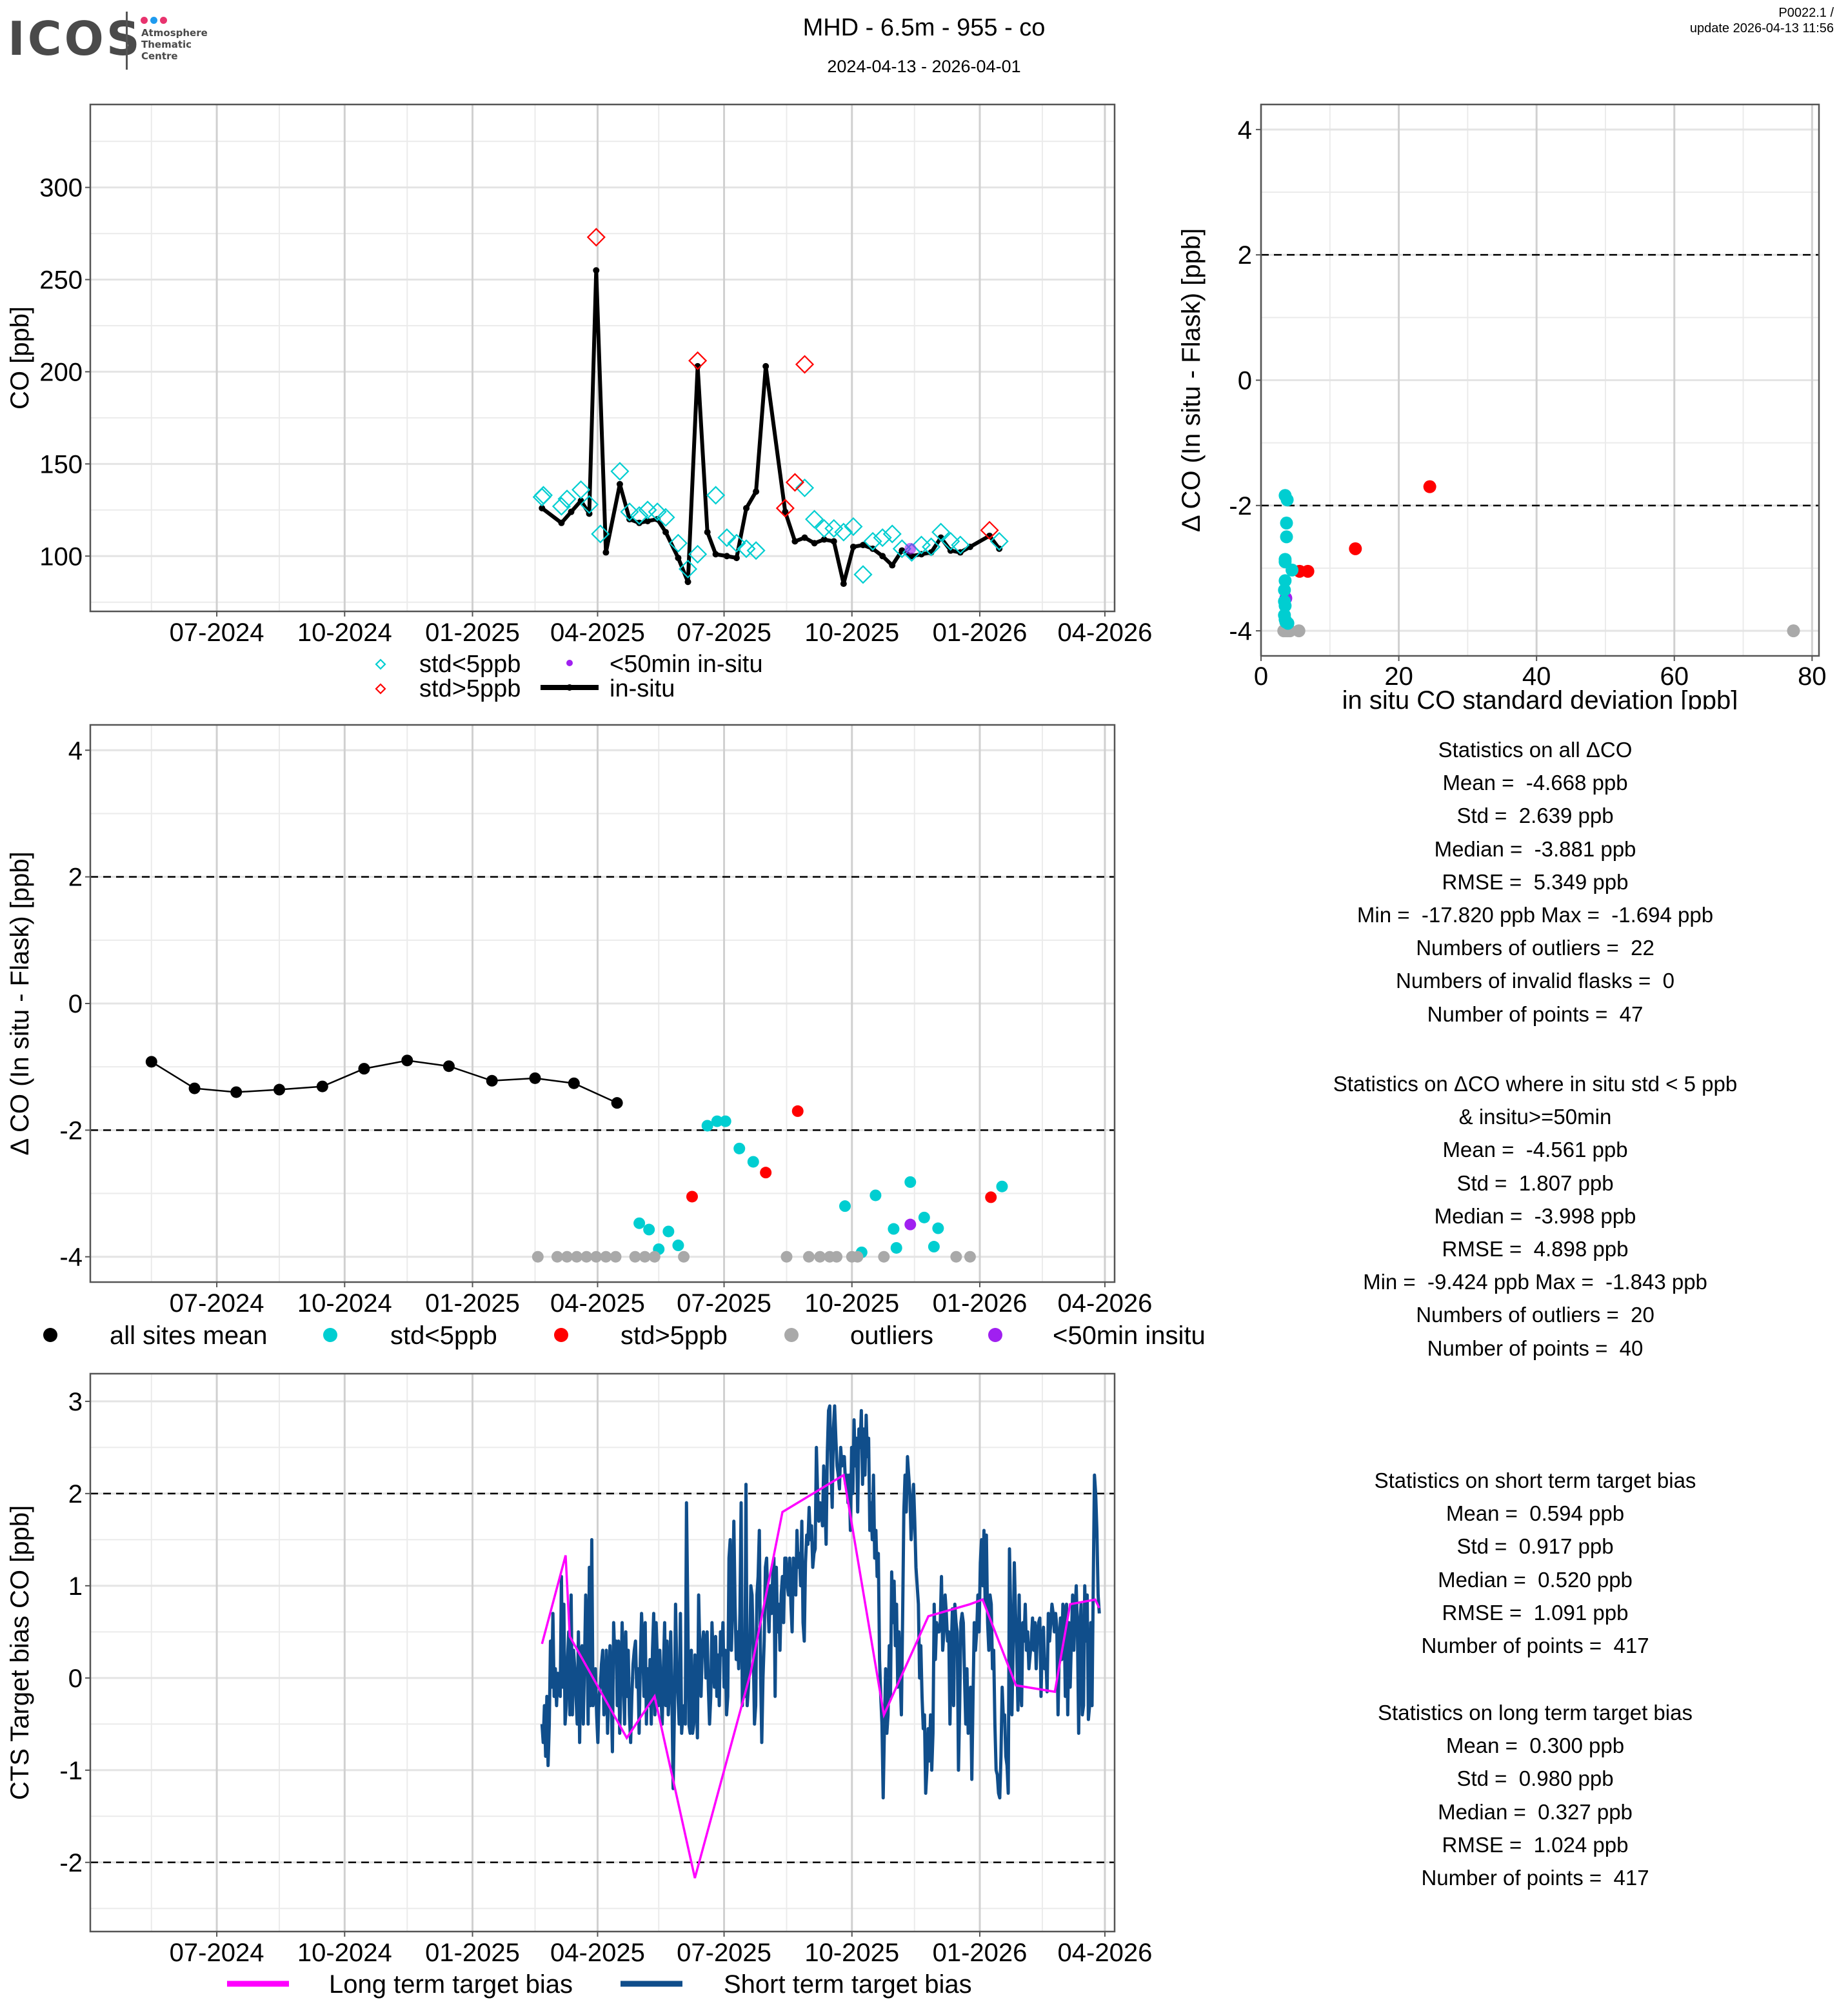 This screenshot has height=2007, width=1848. Describe the element at coordinates (910, 548) in the screenshot. I see `lt50min-point` at that location.